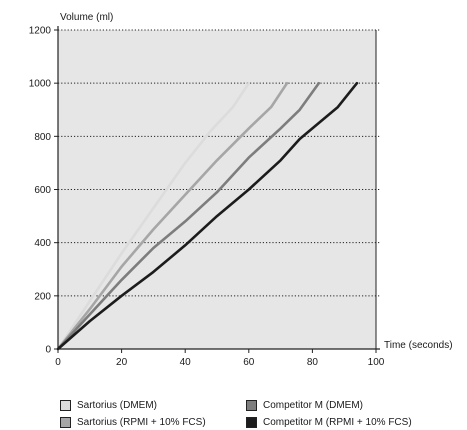 This screenshot has width=467, height=430. I want to click on y-axis-label: Volume (ml), so click(86, 17).